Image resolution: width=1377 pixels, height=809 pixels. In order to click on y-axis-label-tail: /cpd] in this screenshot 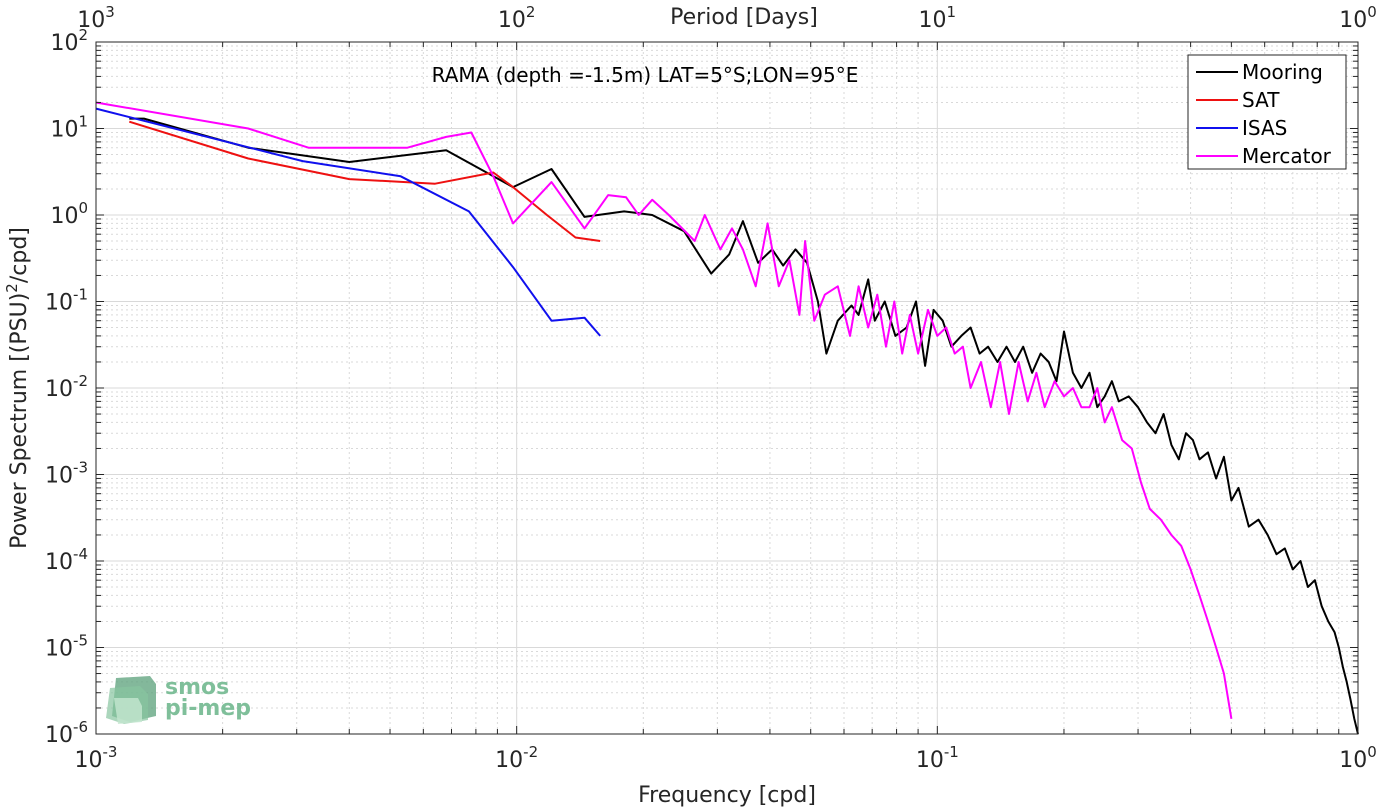, I will do `click(19, 255)`.